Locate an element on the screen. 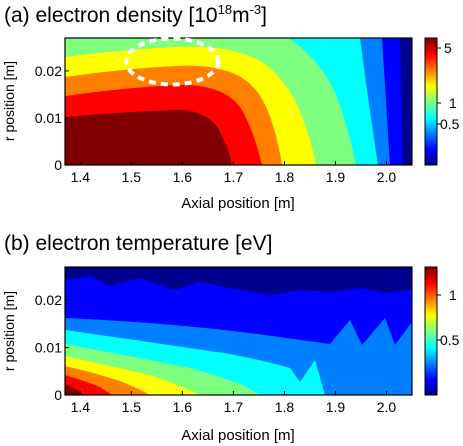 This screenshot has height=446, width=463. panel-a-ytick-label: 0.02 is located at coordinates (48, 71).